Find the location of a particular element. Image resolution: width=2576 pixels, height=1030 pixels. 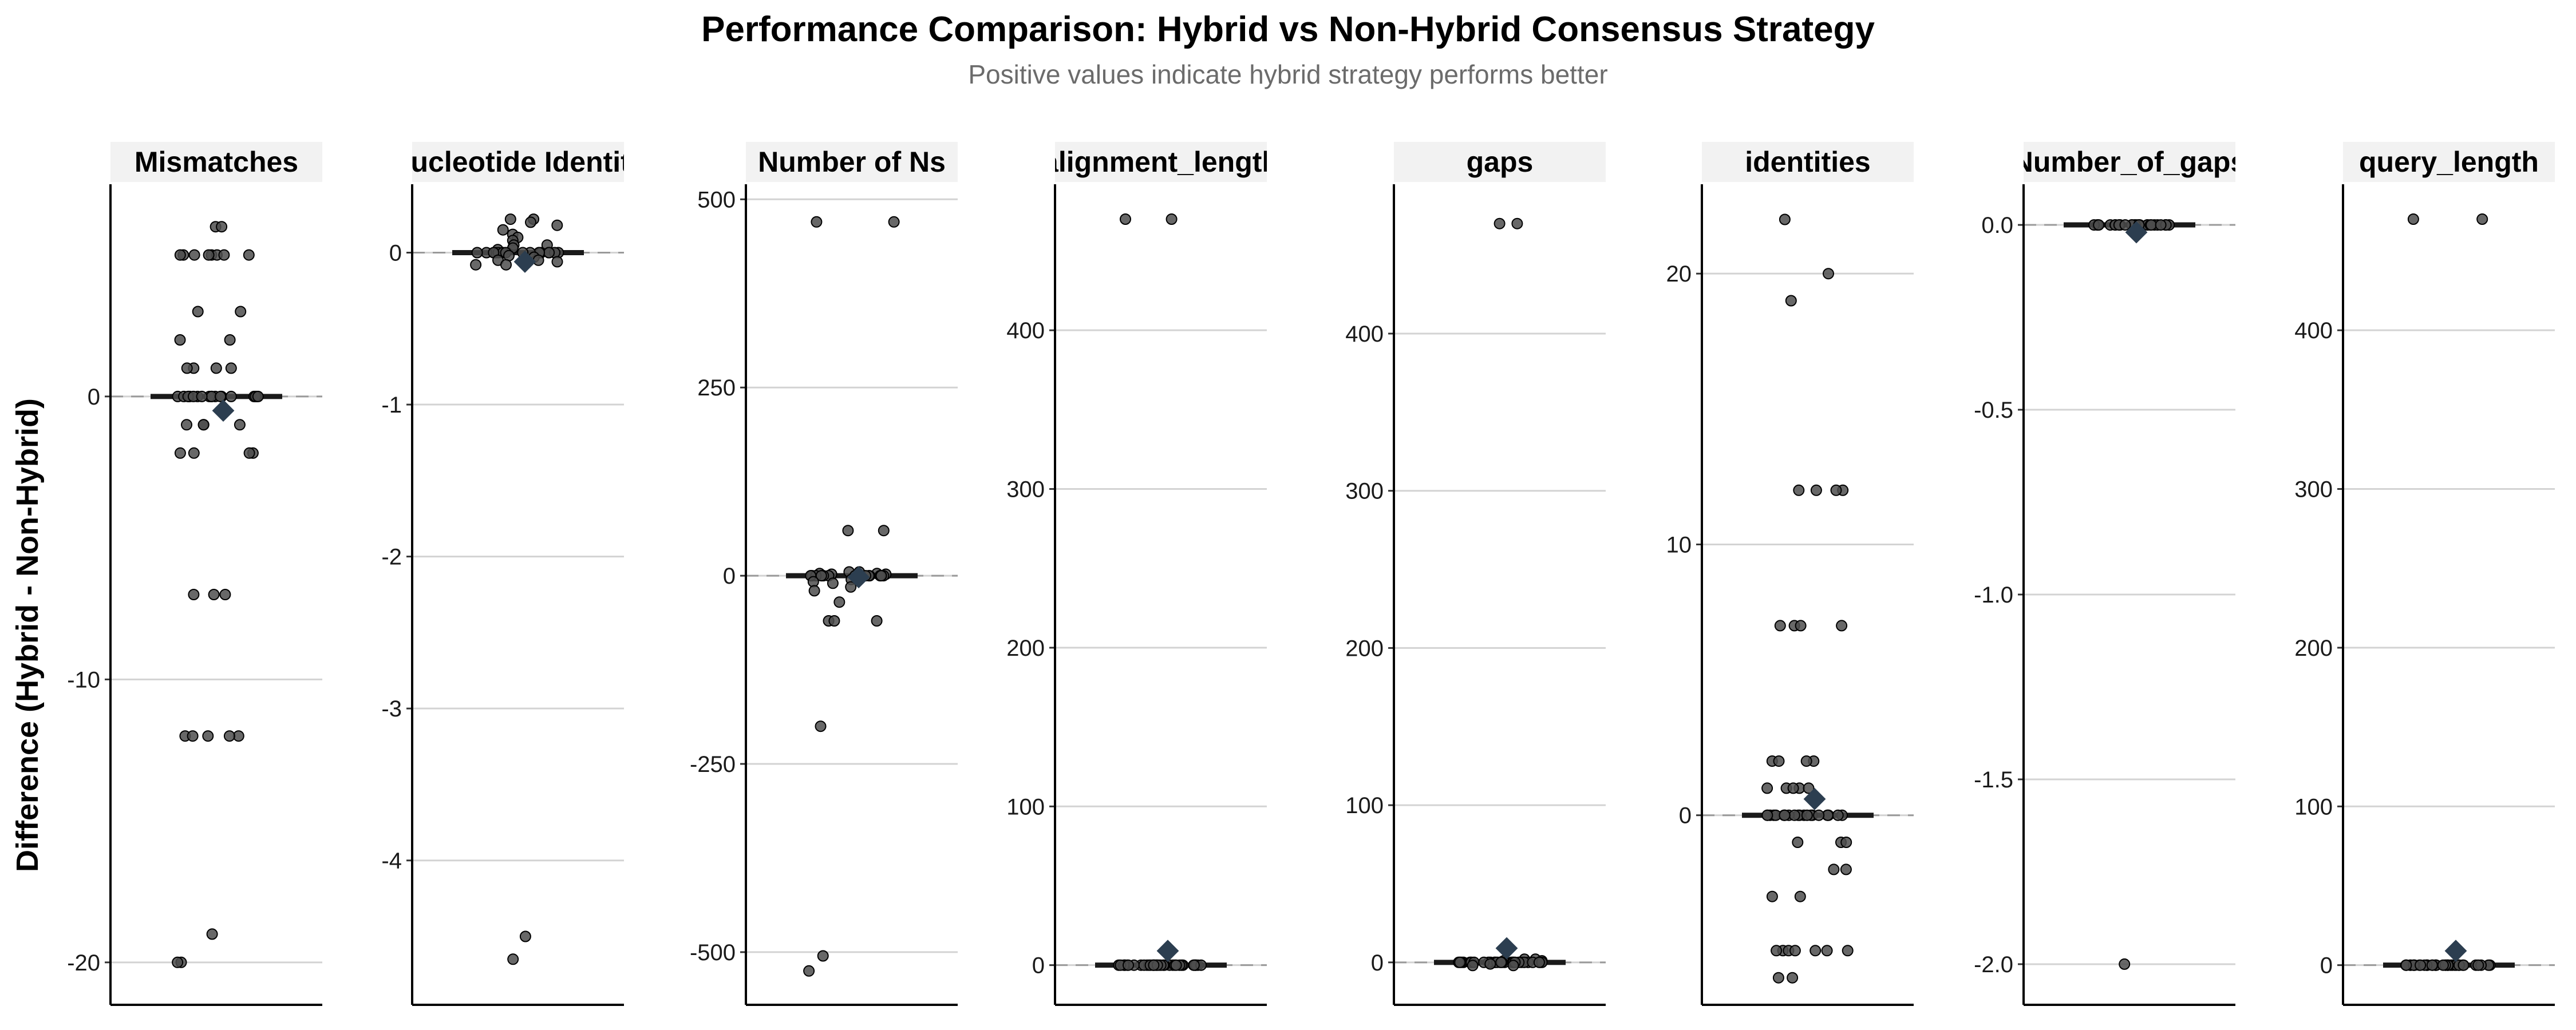

y-tick-label: 100 is located at coordinates (2313, 806).